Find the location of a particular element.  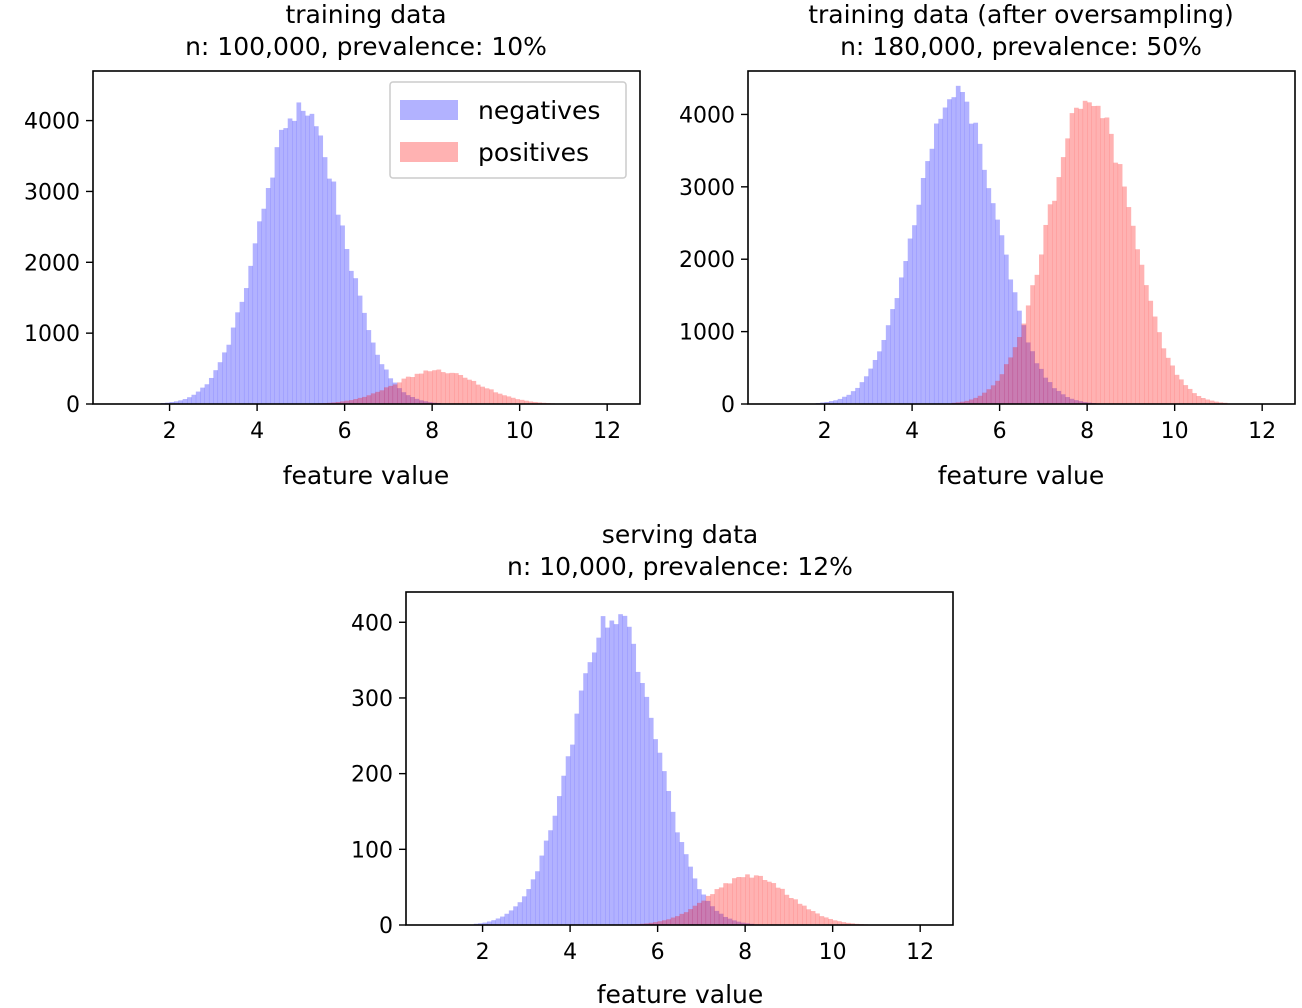

legend-box is located at coordinates (508, 130).